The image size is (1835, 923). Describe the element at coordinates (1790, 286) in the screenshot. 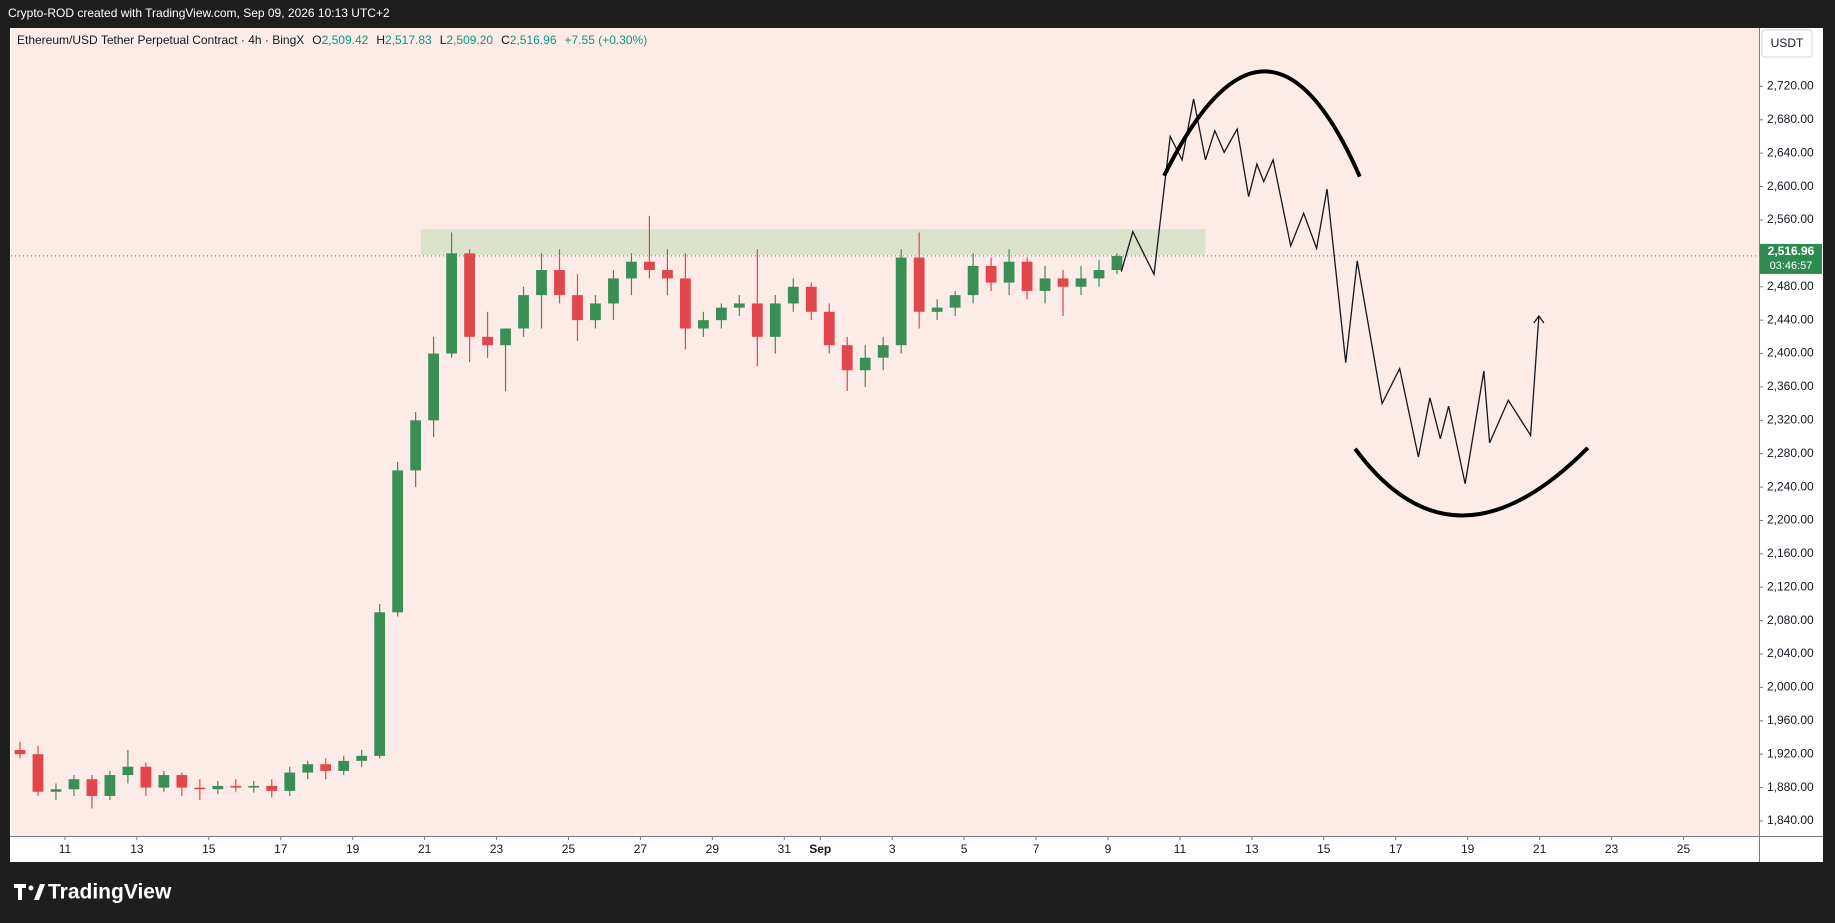

I see `y-tick-label: 2,480.00` at that location.